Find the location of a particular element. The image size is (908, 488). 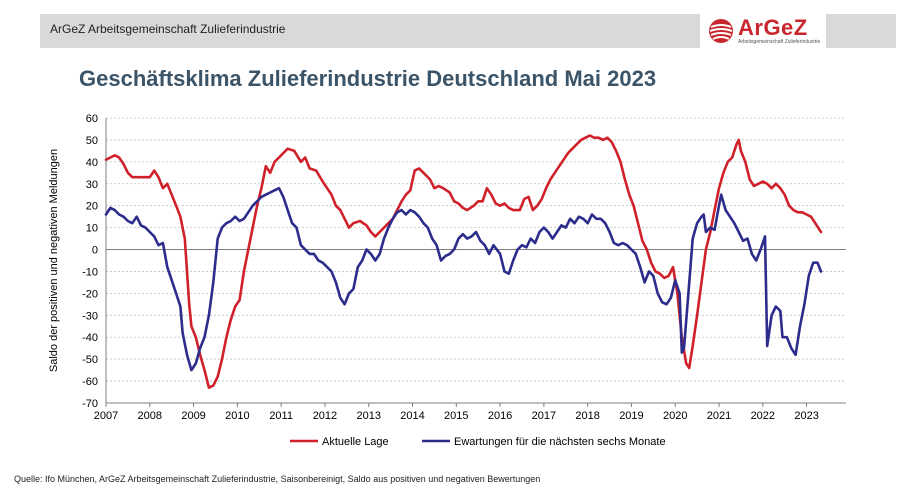

legend-label-2: Ewartungen für die nächsten sechs Monate is located at coordinates (560, 442).